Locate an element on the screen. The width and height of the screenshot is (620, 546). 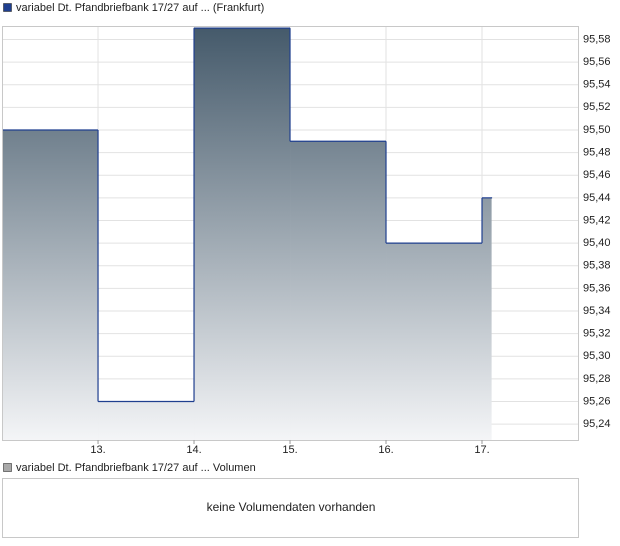
y-tick-label: 95,50 is located at coordinates (597, 130).